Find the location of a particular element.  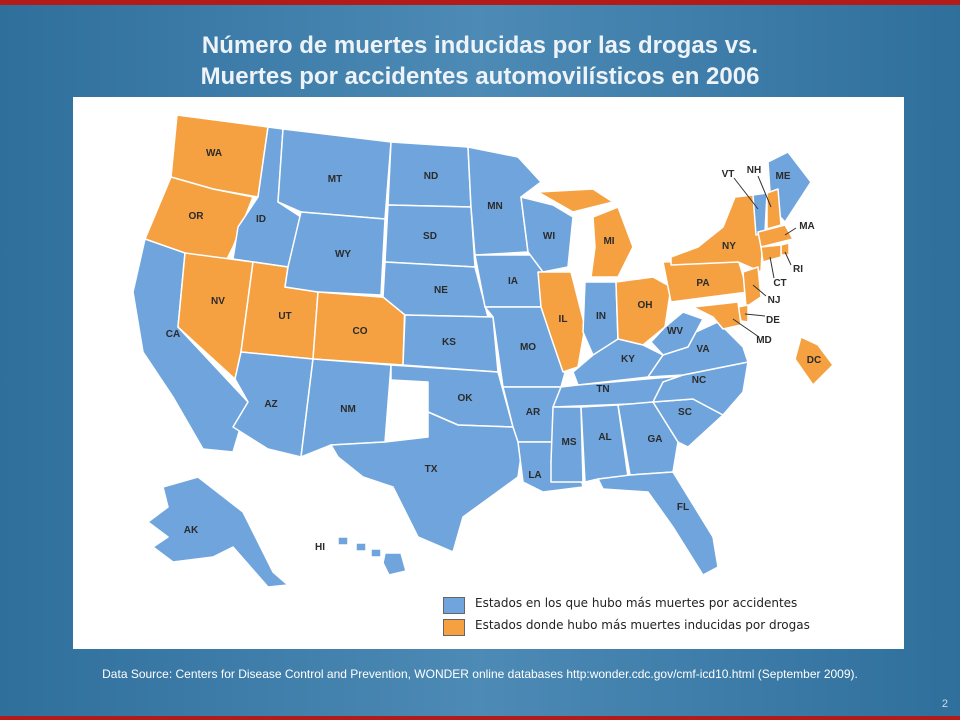

state-wi: WI is located at coordinates (547, 234).